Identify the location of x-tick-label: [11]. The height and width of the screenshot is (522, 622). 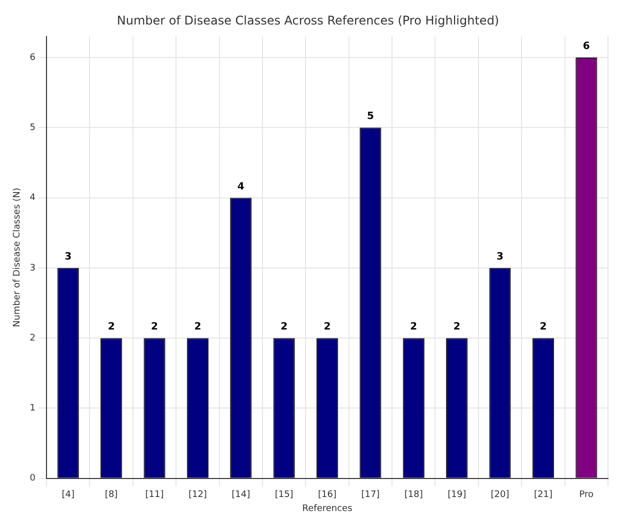
(154, 495).